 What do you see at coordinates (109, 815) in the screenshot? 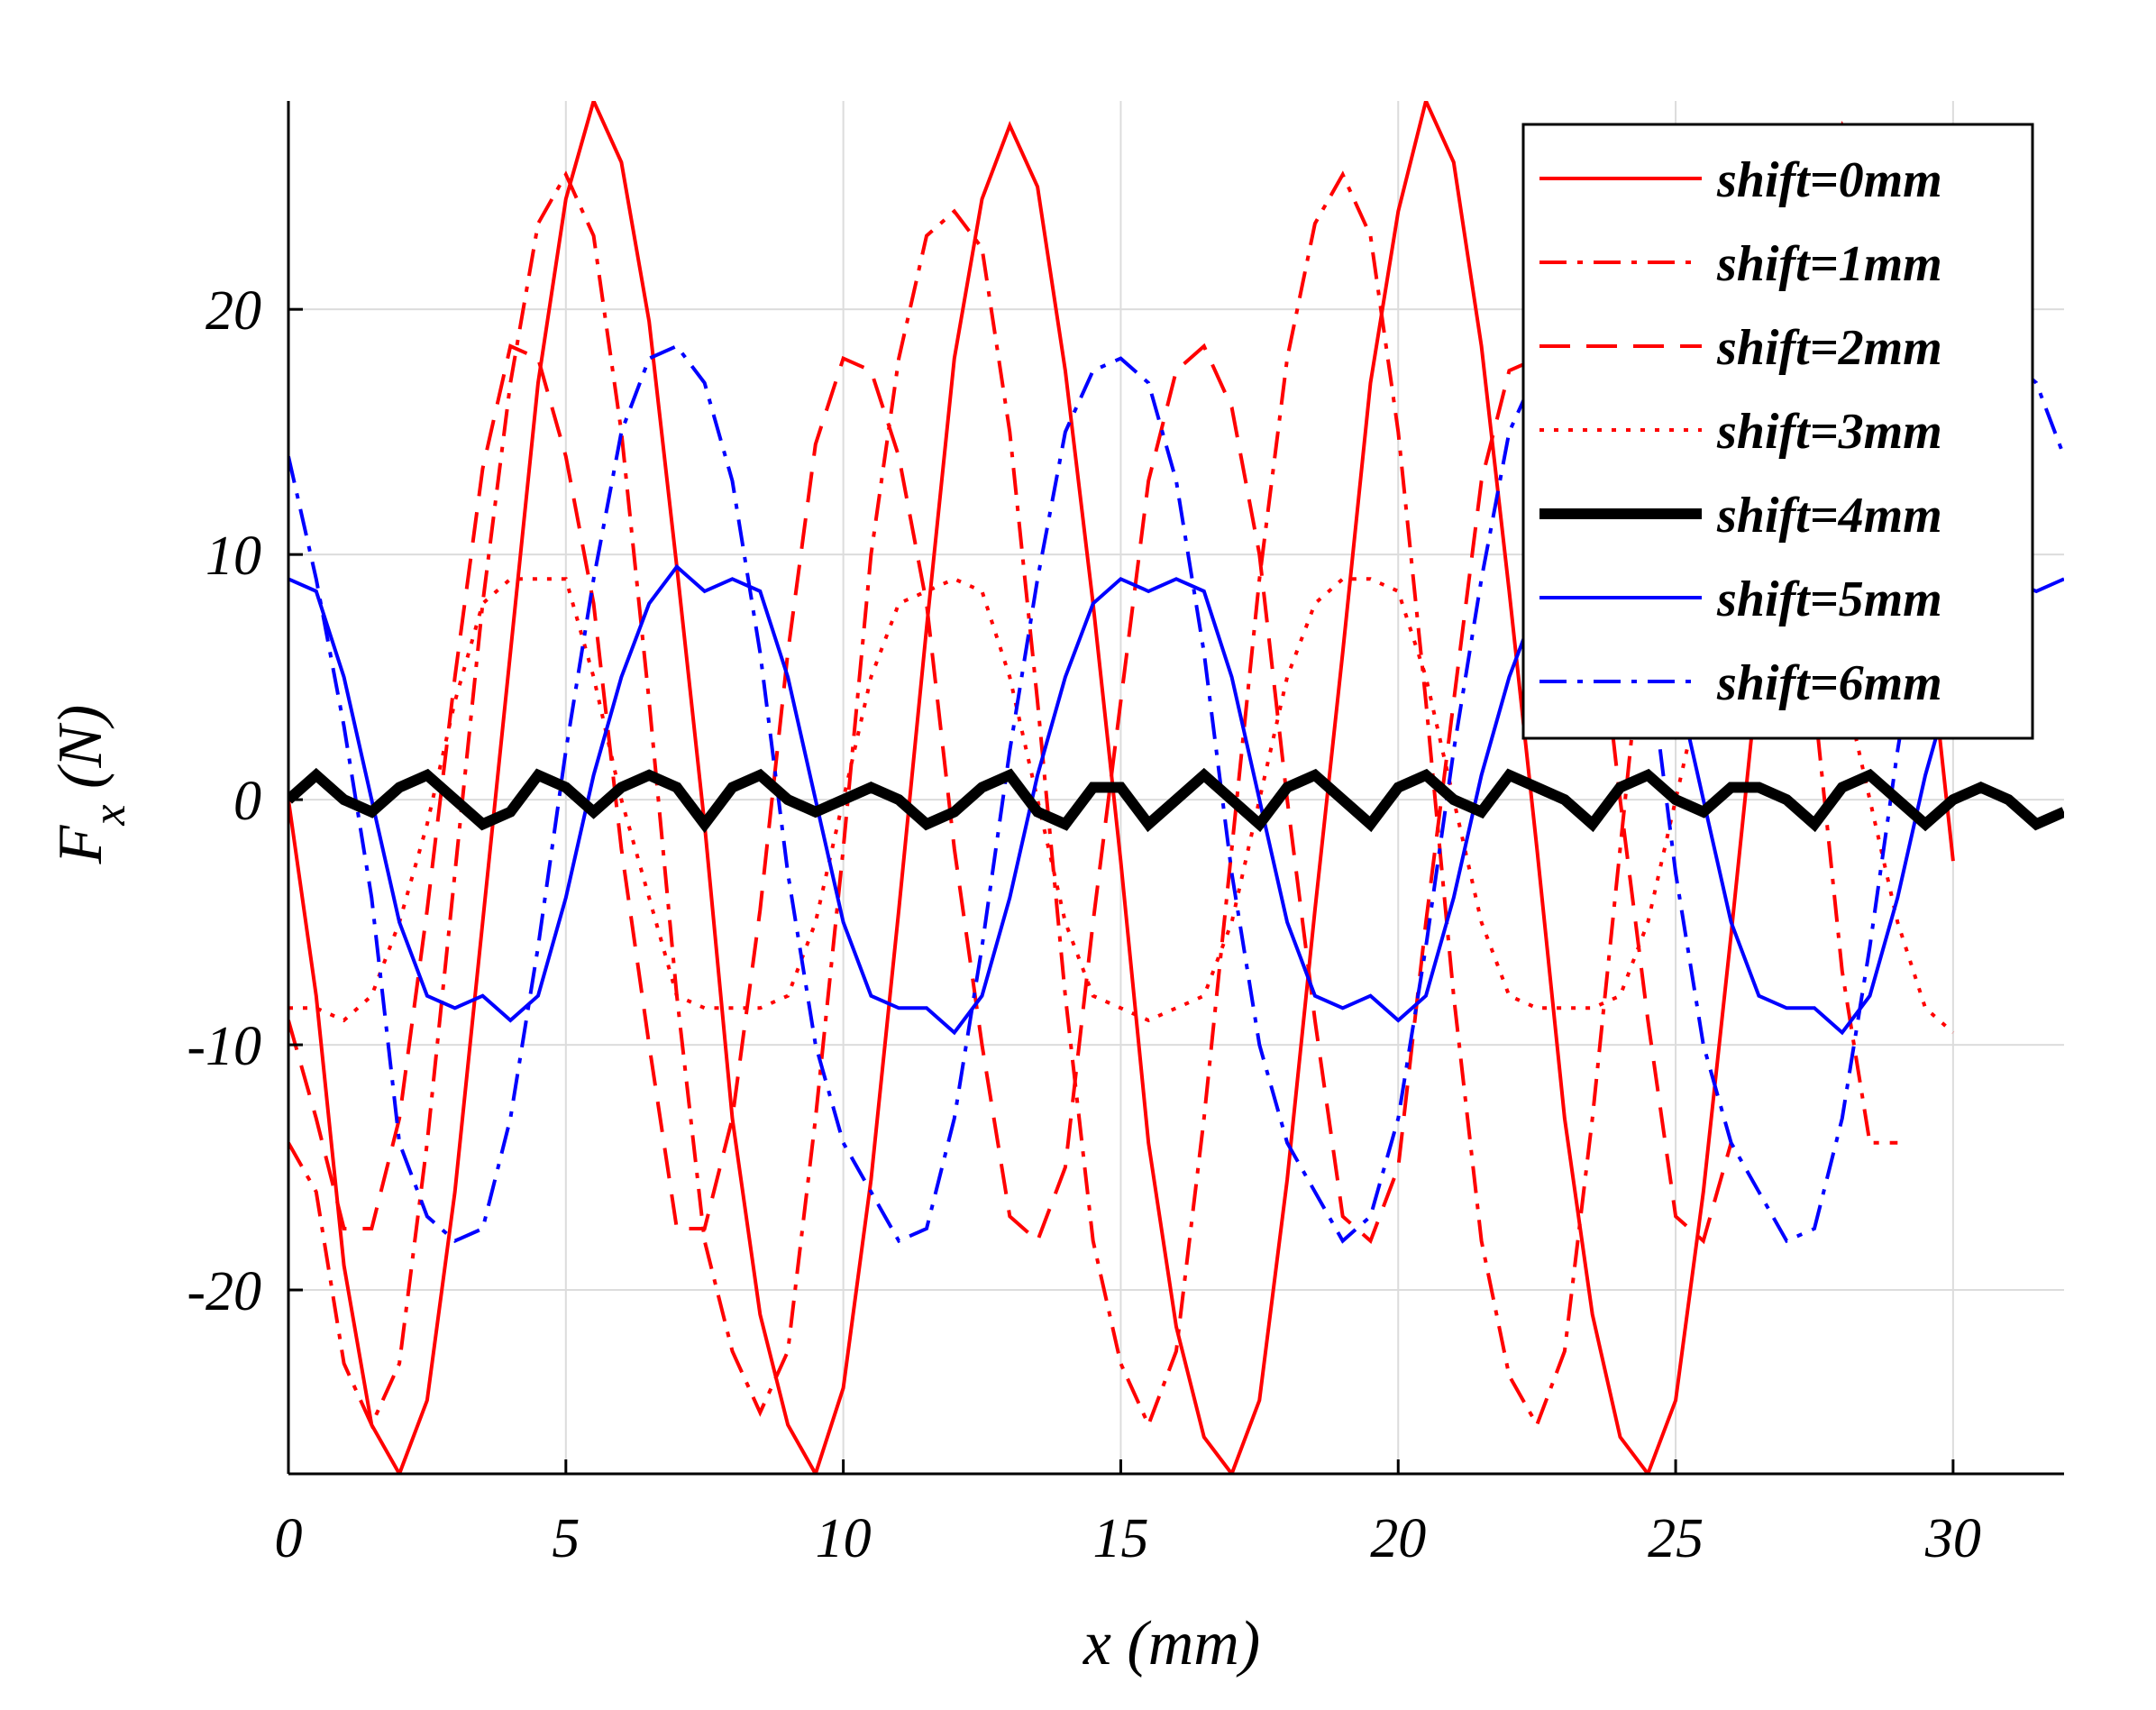
I see `y-axis-title-sub: x` at bounding box center [109, 815].